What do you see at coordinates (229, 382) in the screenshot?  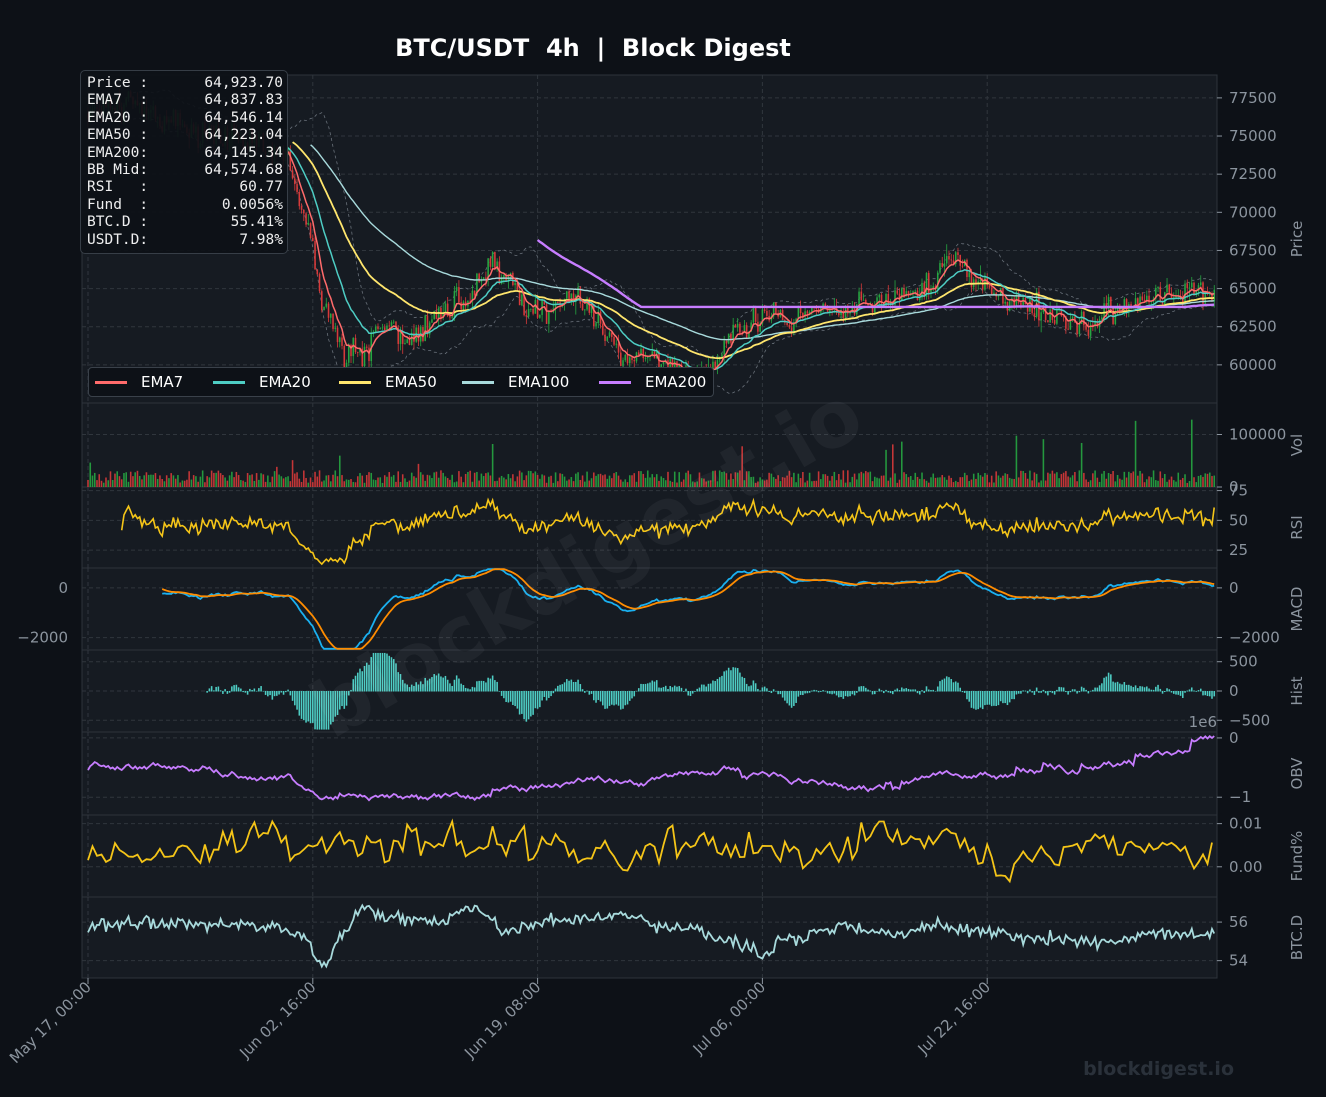 I see `legend-swatch` at bounding box center [229, 382].